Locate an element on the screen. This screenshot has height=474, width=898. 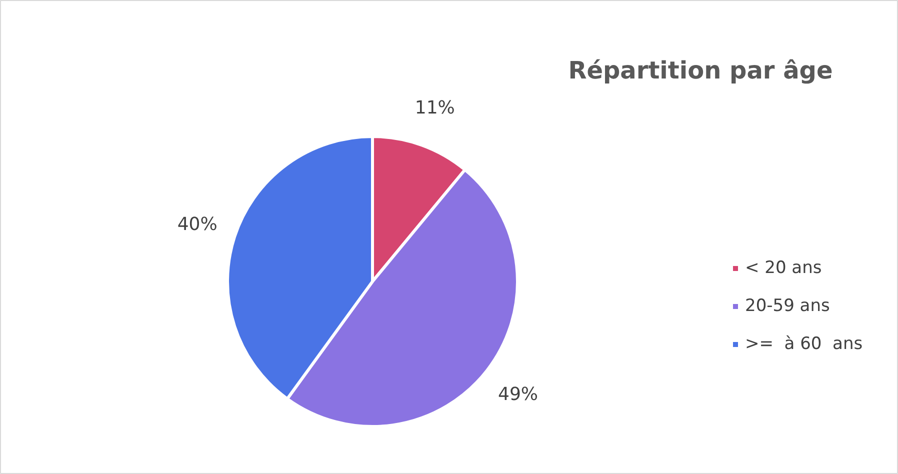
data-label: 49% is located at coordinates (518, 394).